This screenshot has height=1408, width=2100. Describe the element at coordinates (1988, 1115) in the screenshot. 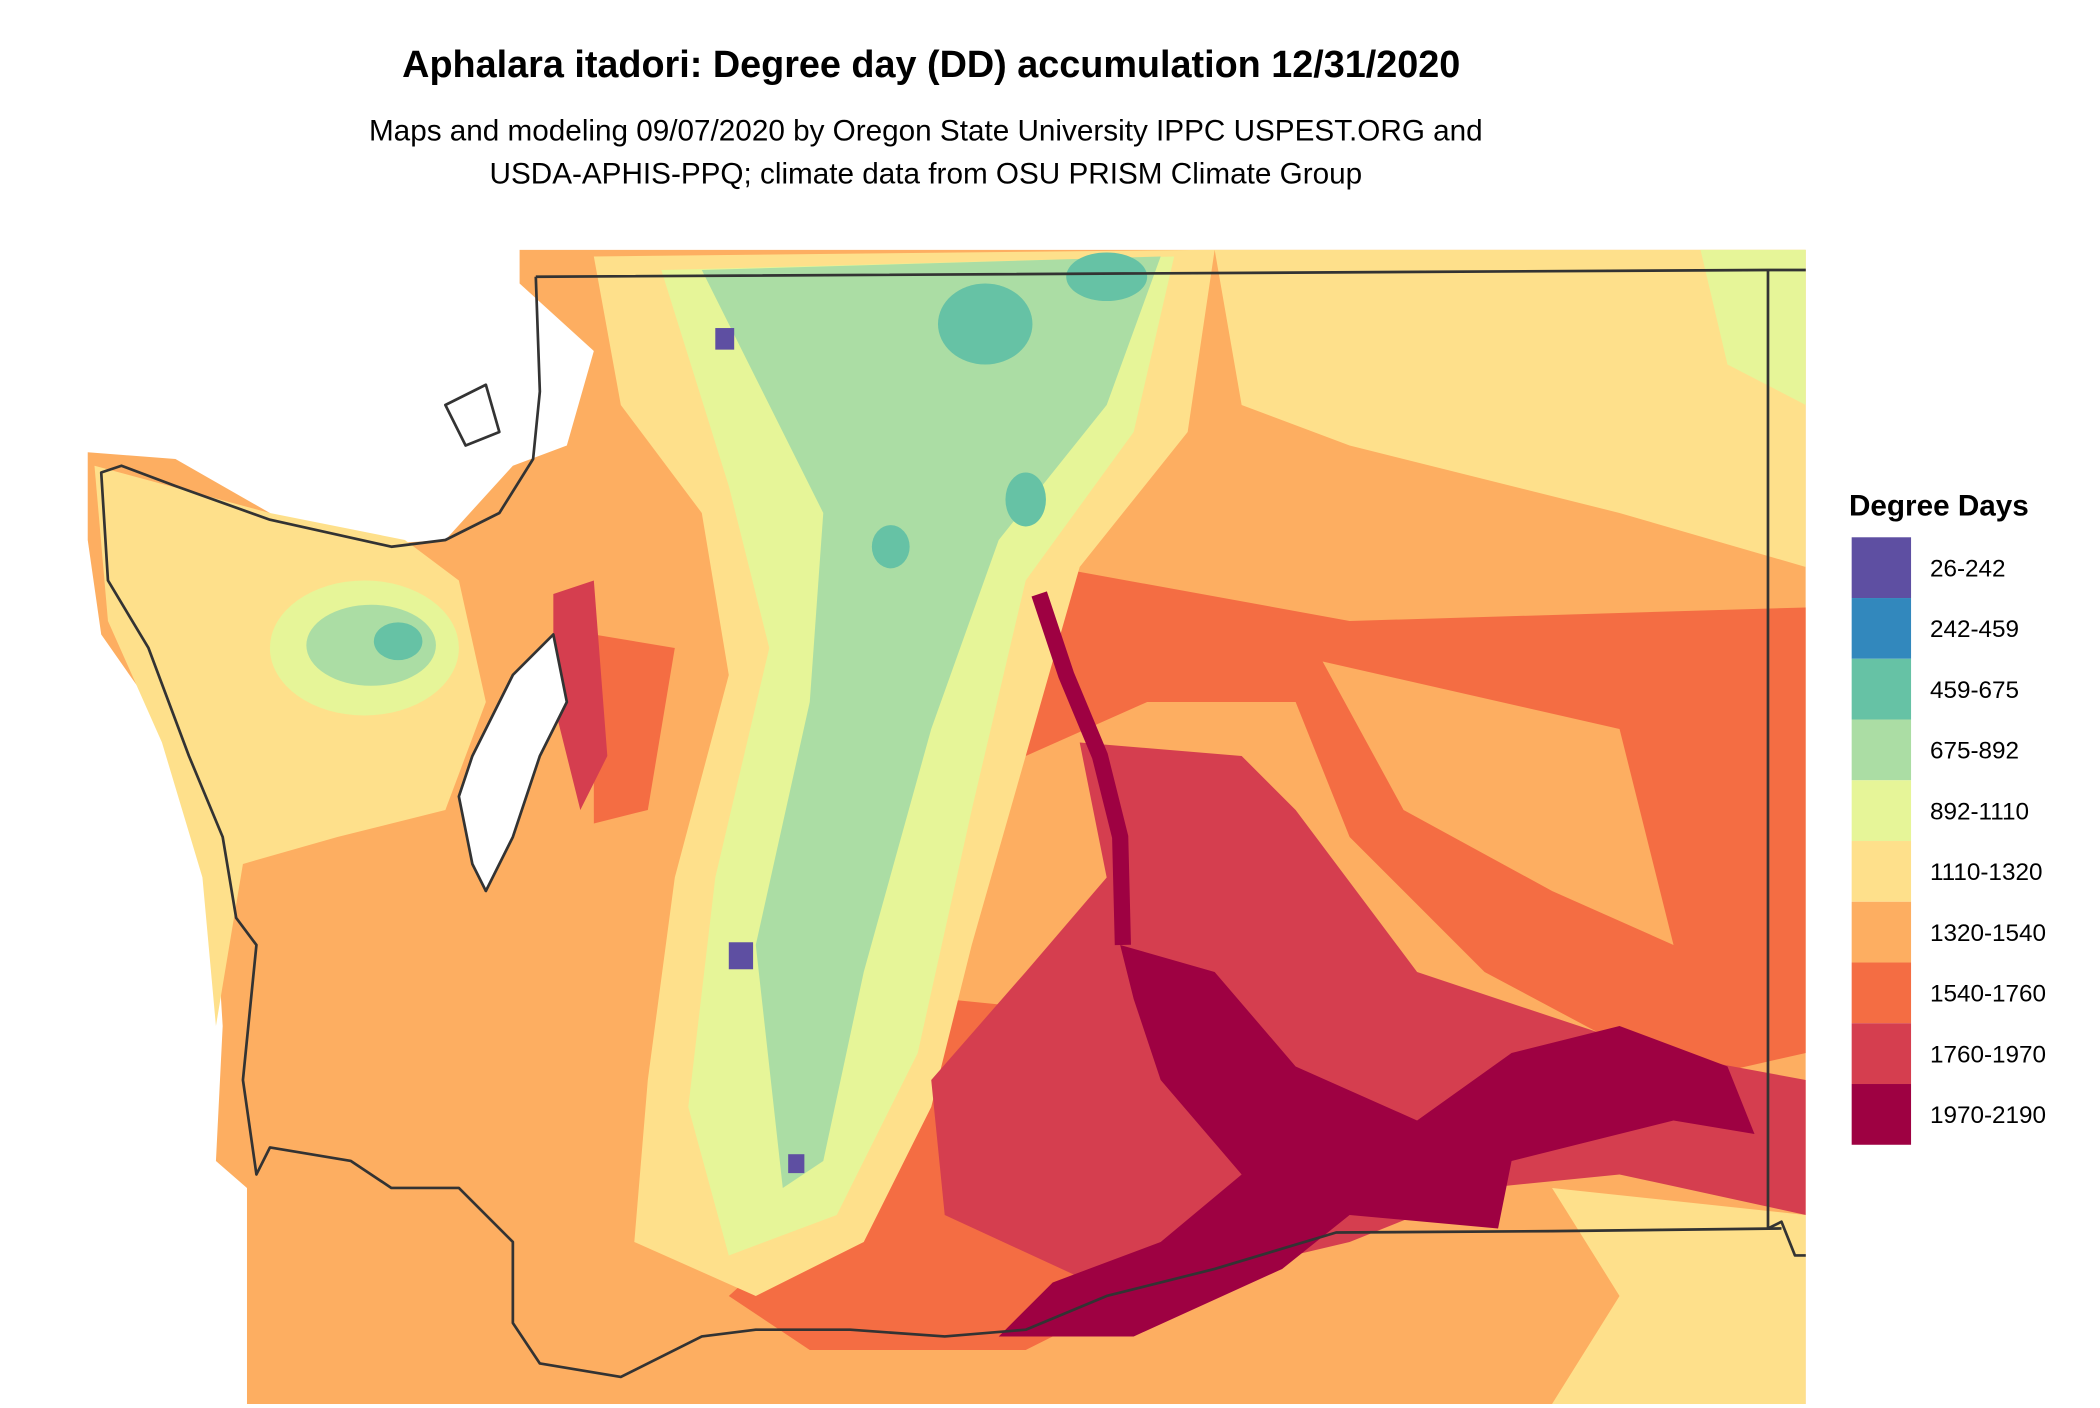

I see `legend-label: 1970-2190` at that location.